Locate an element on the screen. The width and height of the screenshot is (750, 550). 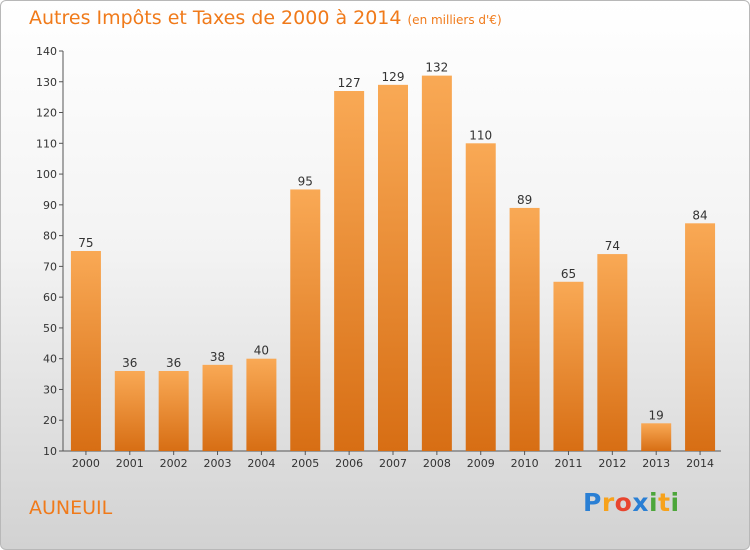
x-tick-label: 2005 is located at coordinates (305, 463).